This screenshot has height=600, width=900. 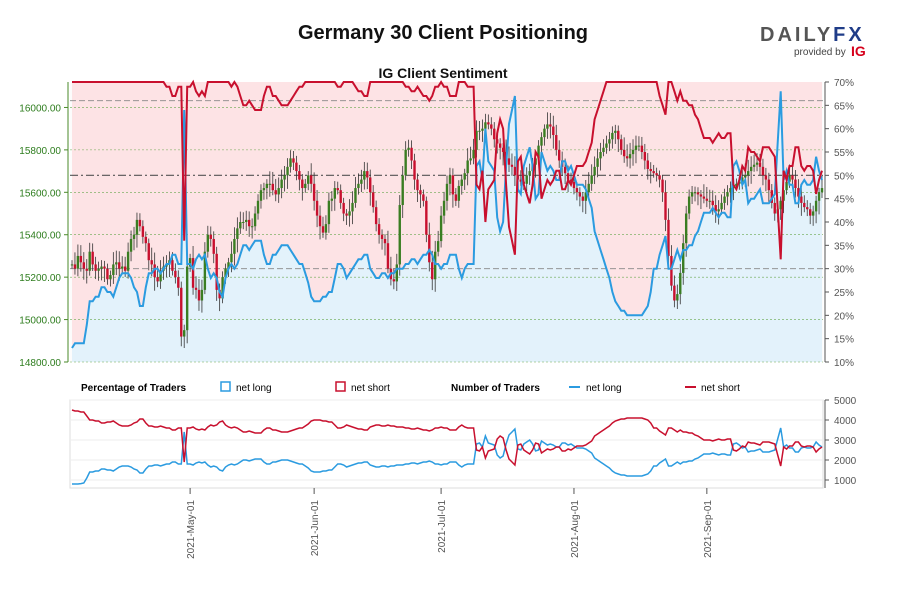 What do you see at coordinates (447, 438) in the screenshot?
I see `count-net-short-line` at bounding box center [447, 438].